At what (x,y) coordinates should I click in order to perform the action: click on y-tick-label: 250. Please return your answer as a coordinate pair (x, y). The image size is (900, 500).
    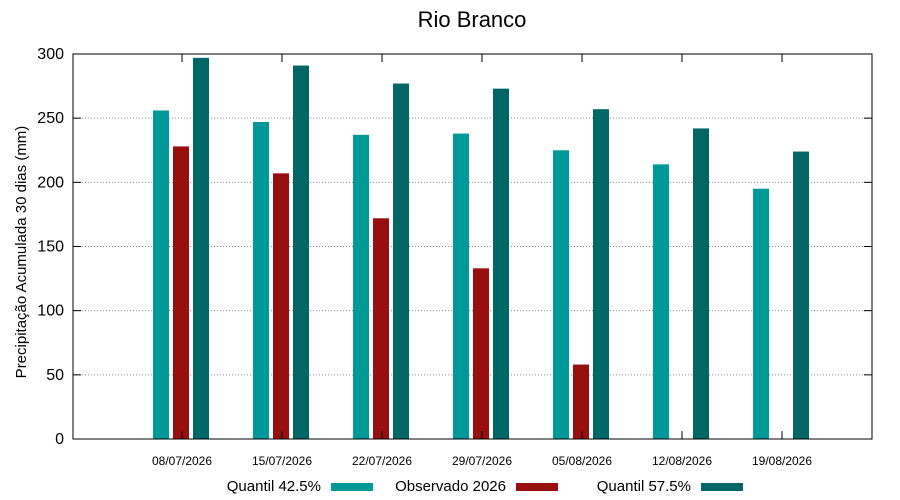
    Looking at the image, I should click on (50, 118).